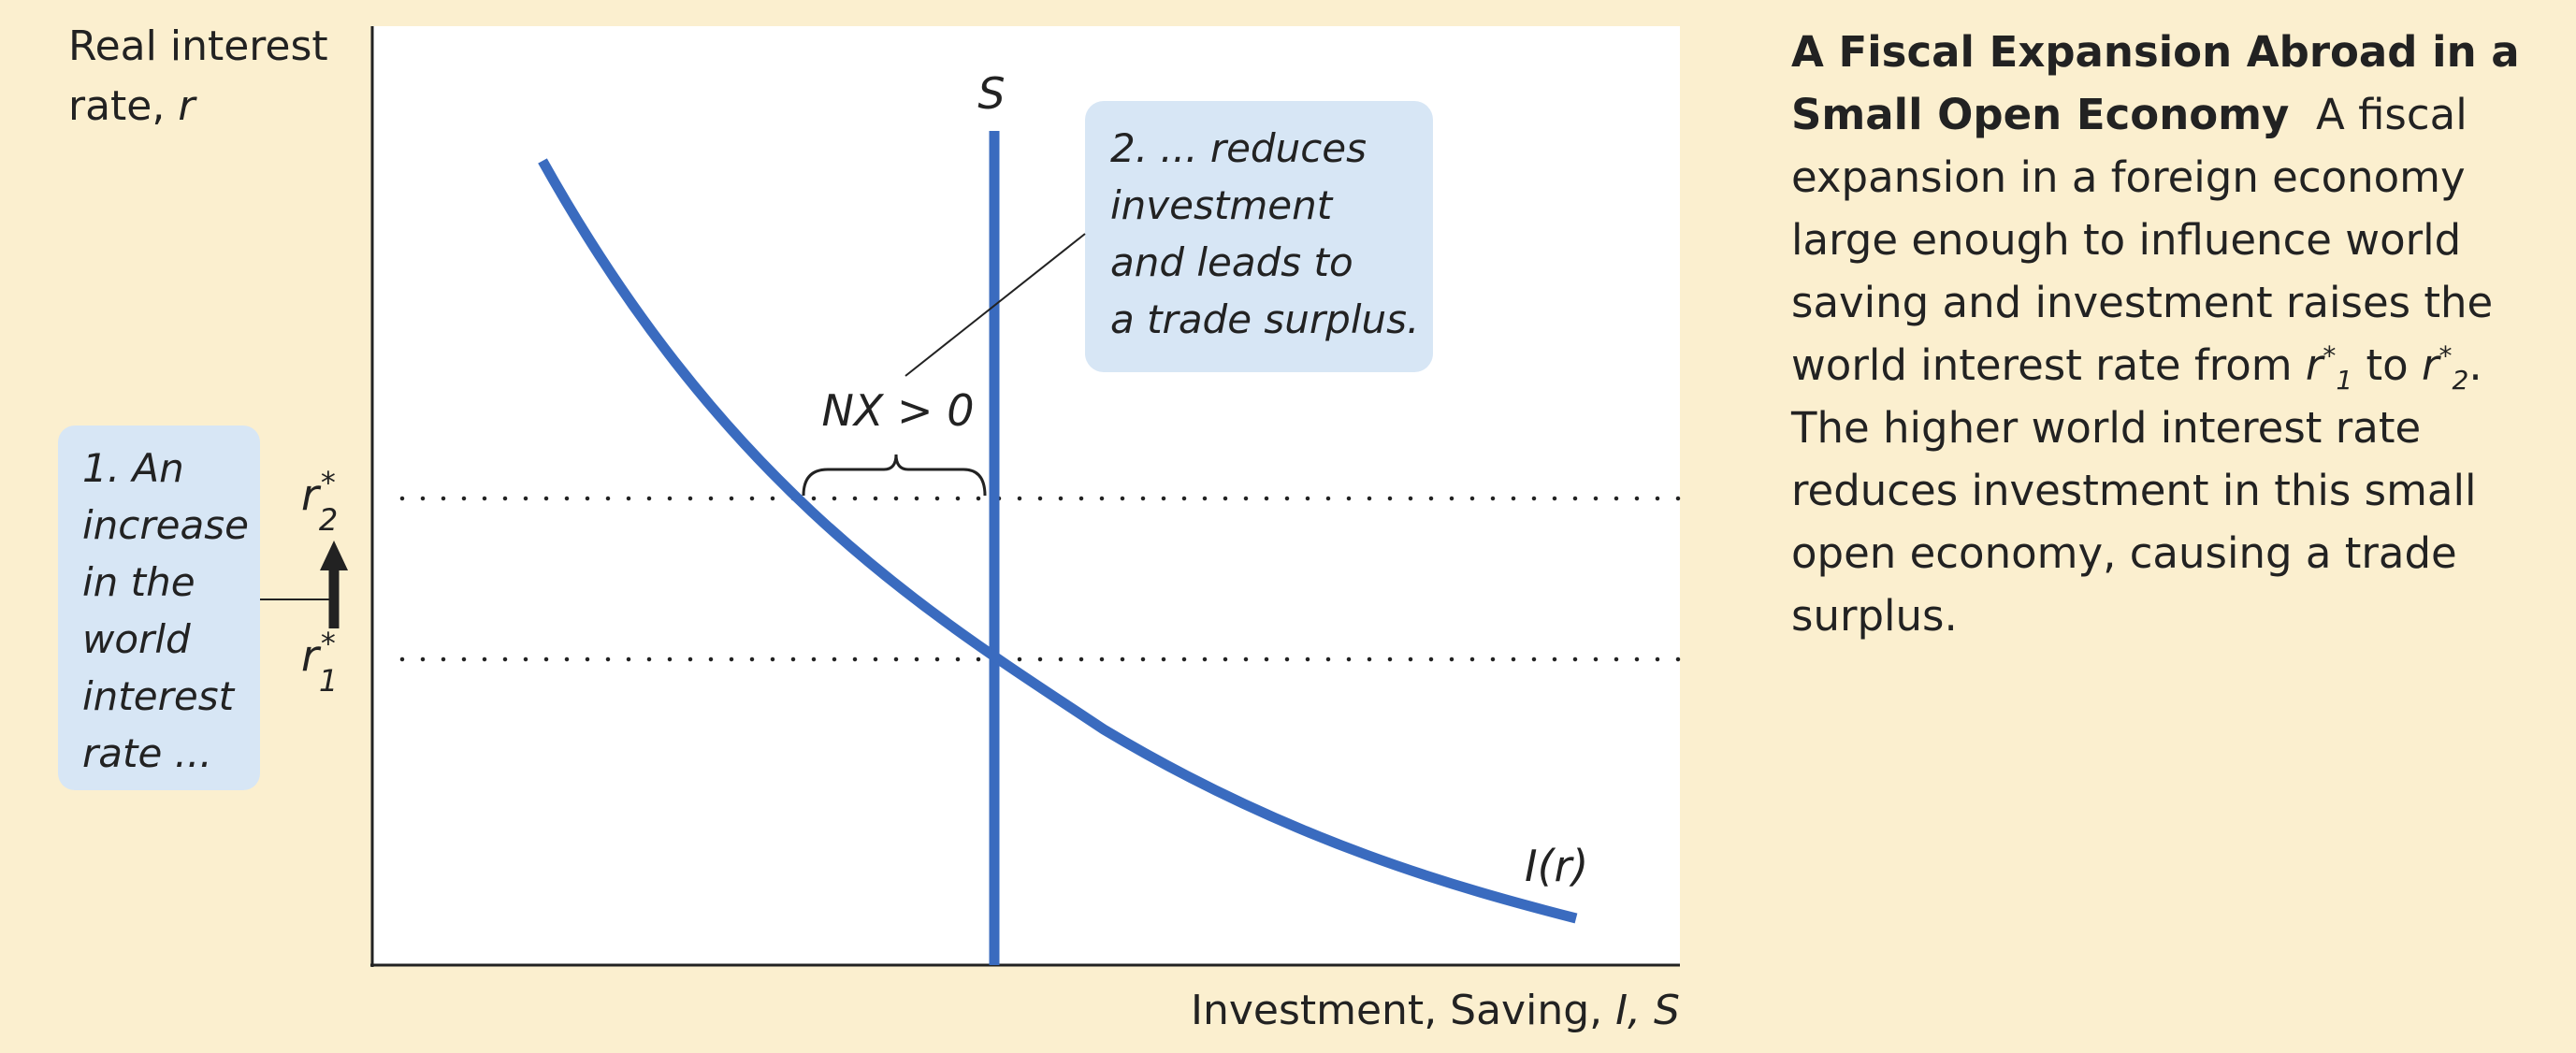 The height and width of the screenshot is (1053, 2576). I want to click on y-axis-label-line1: Real interest, so click(198, 46).